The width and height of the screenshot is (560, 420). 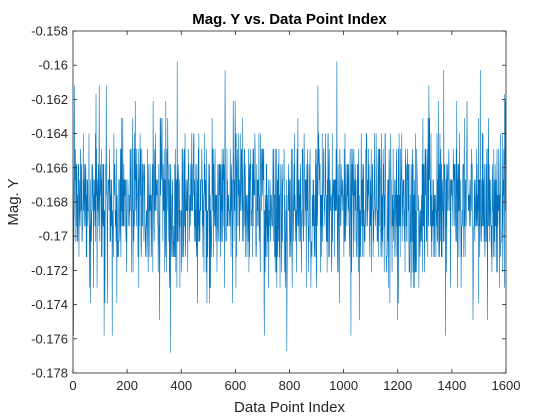 What do you see at coordinates (236, 385) in the screenshot?
I see `x-tick-label: 600` at bounding box center [236, 385].